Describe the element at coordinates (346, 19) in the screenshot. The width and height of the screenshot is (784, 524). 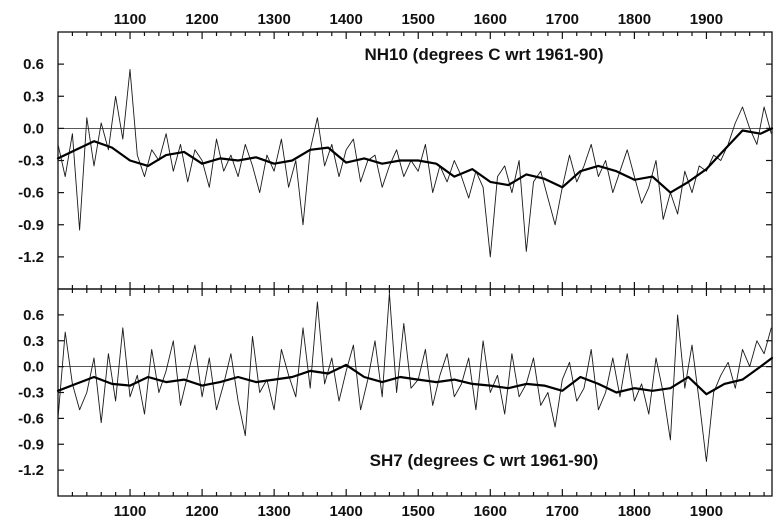
I see `top-x-tick-label: 1400` at that location.